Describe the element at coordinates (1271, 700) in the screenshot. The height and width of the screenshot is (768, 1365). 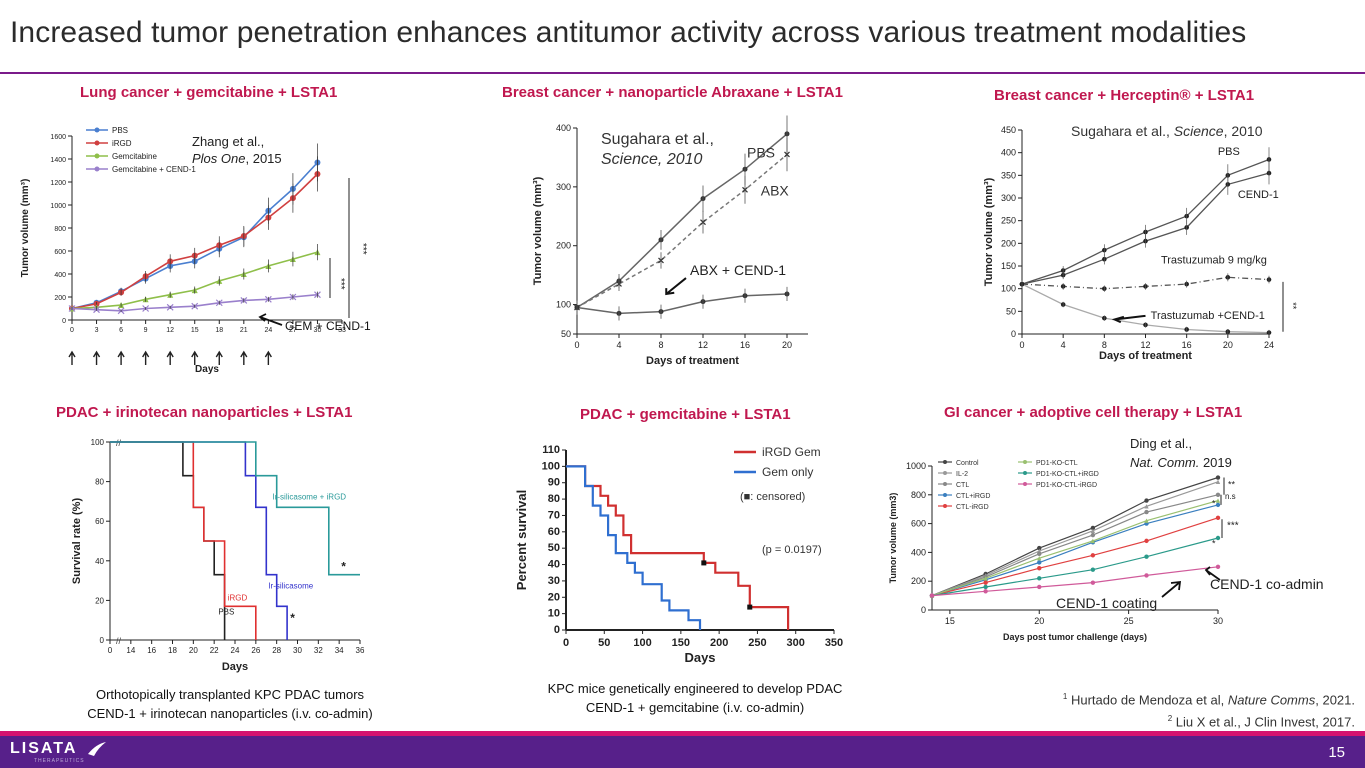
I see `reference-journal: Nature Comms` at that location.